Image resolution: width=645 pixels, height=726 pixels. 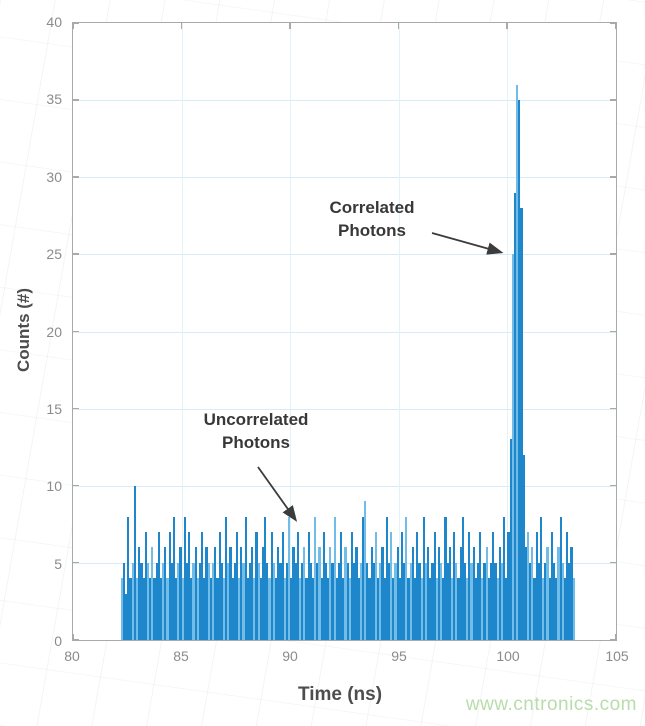 What do you see at coordinates (54, 486) in the screenshot?
I see `y-tick-label: 10` at bounding box center [54, 486].